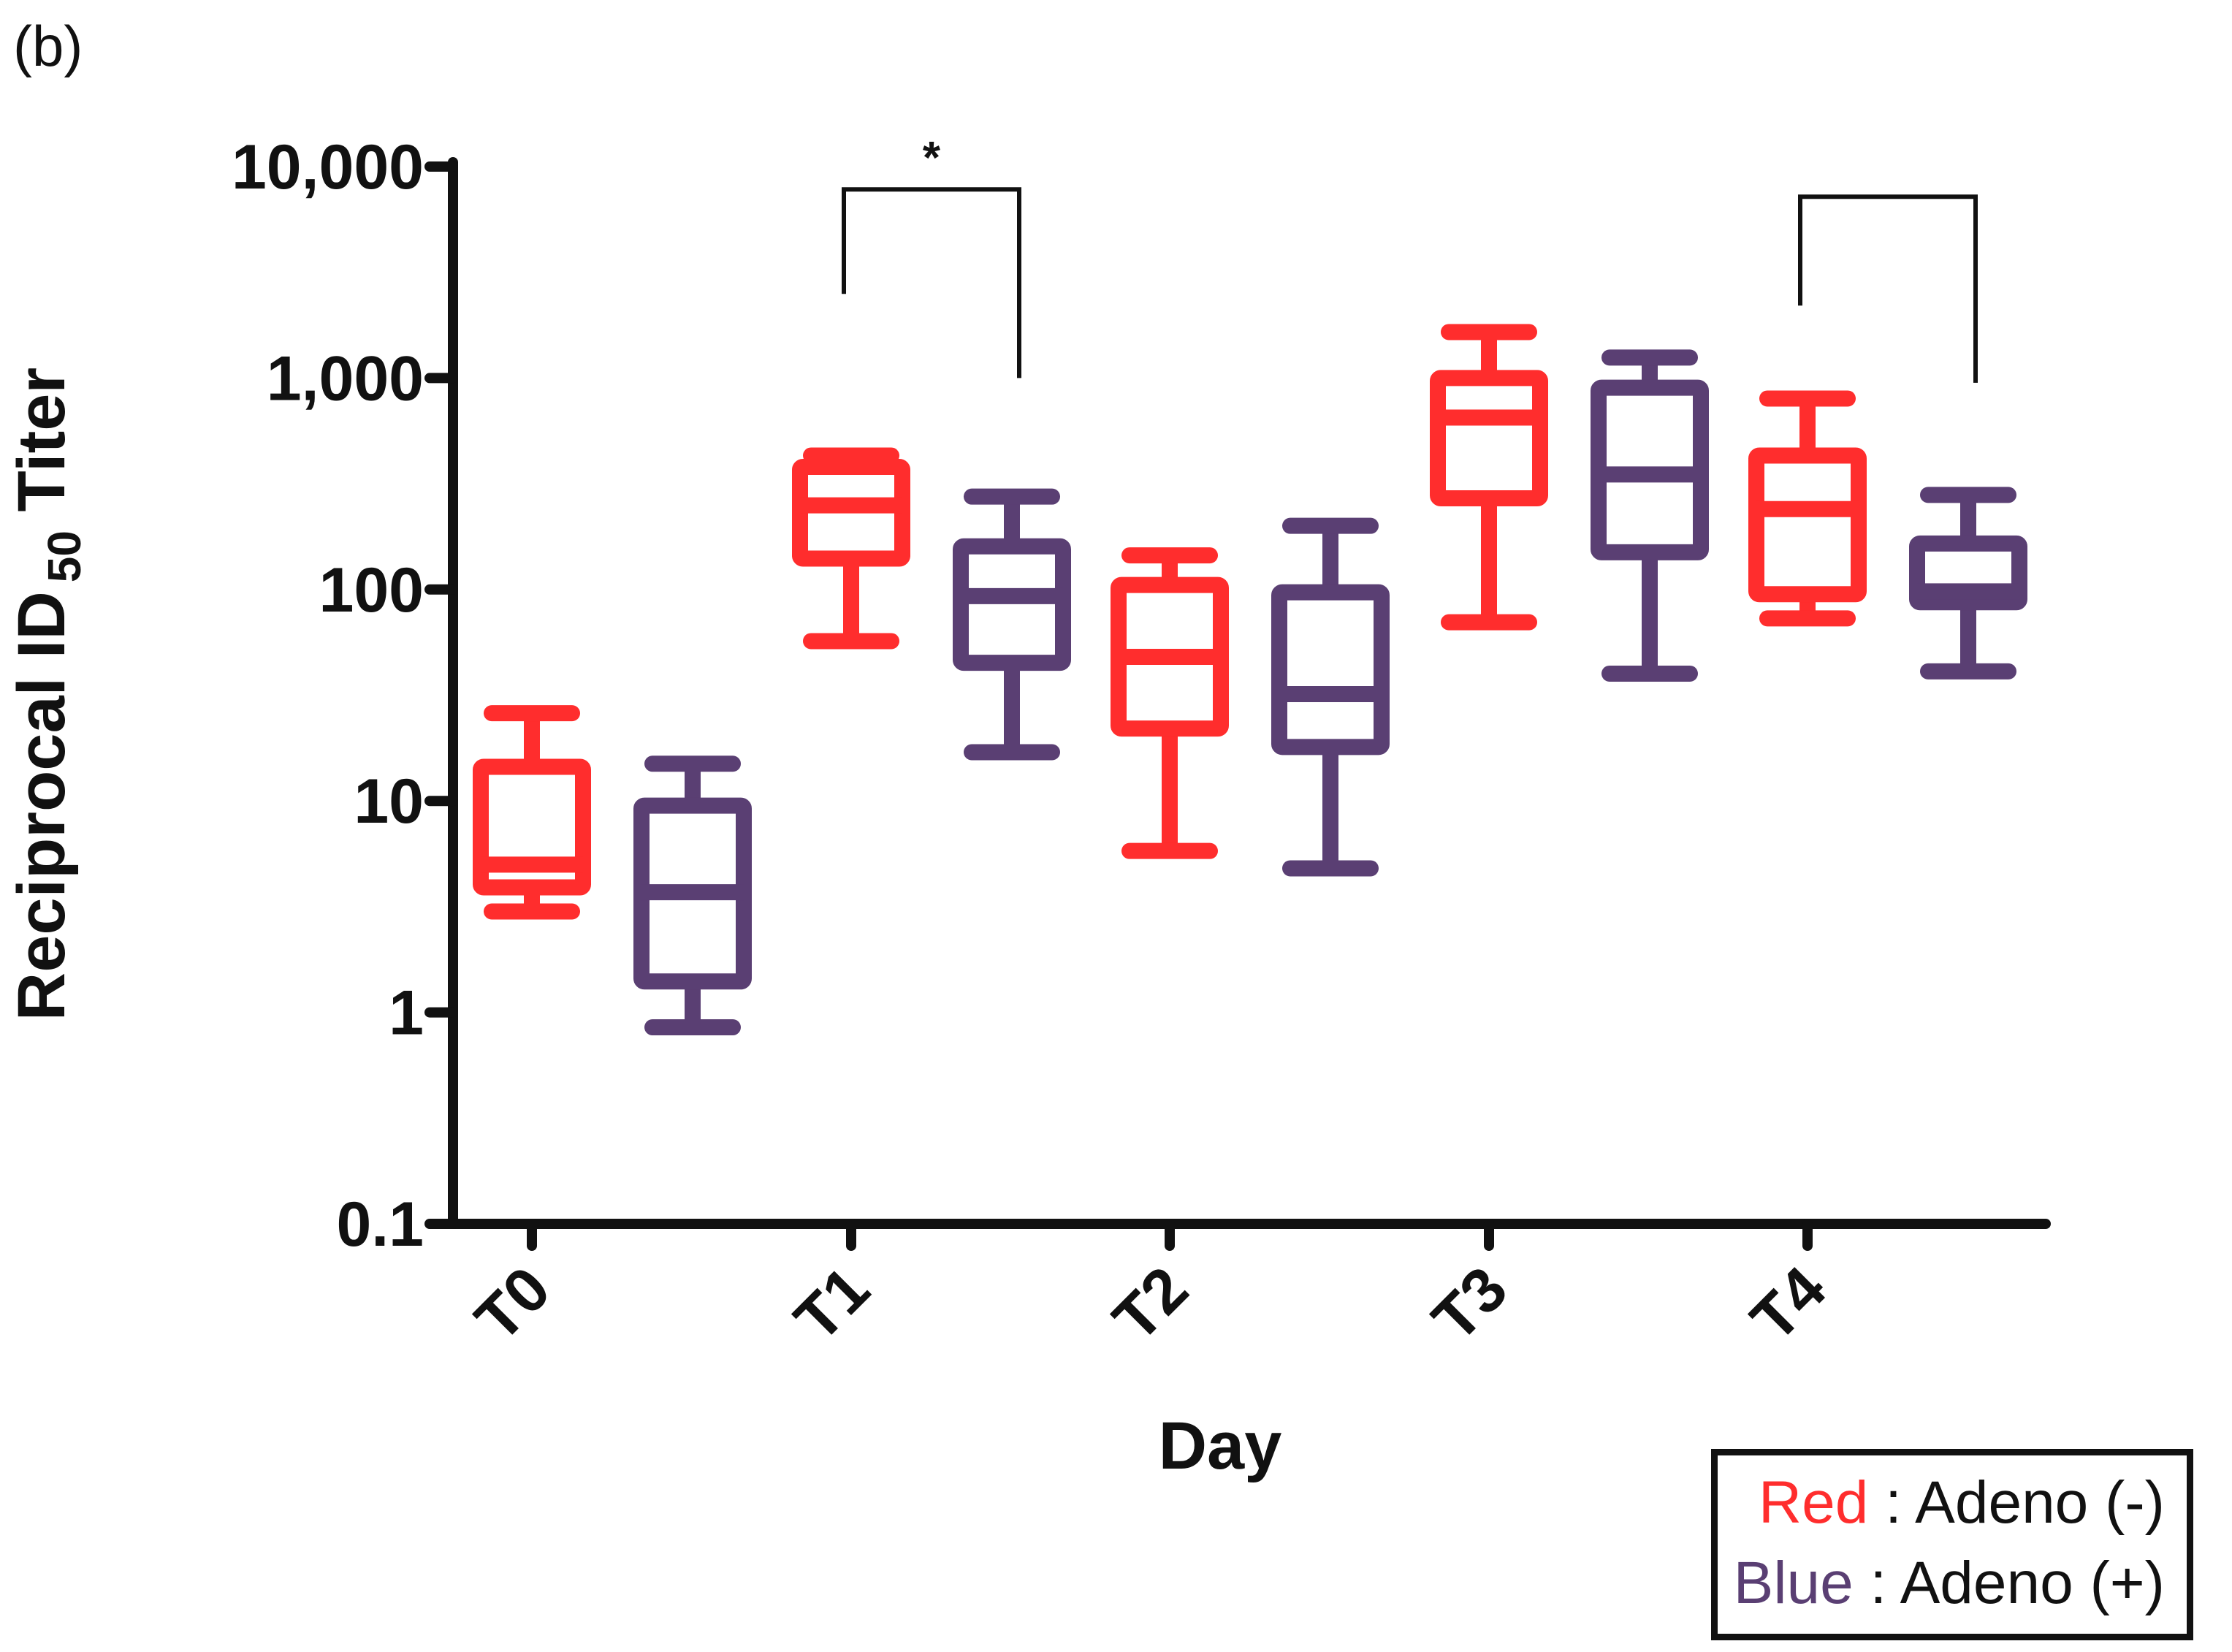 The image size is (2232, 1652). What do you see at coordinates (328, 167) in the screenshot?
I see `y-tick-label: 10,000` at bounding box center [328, 167].